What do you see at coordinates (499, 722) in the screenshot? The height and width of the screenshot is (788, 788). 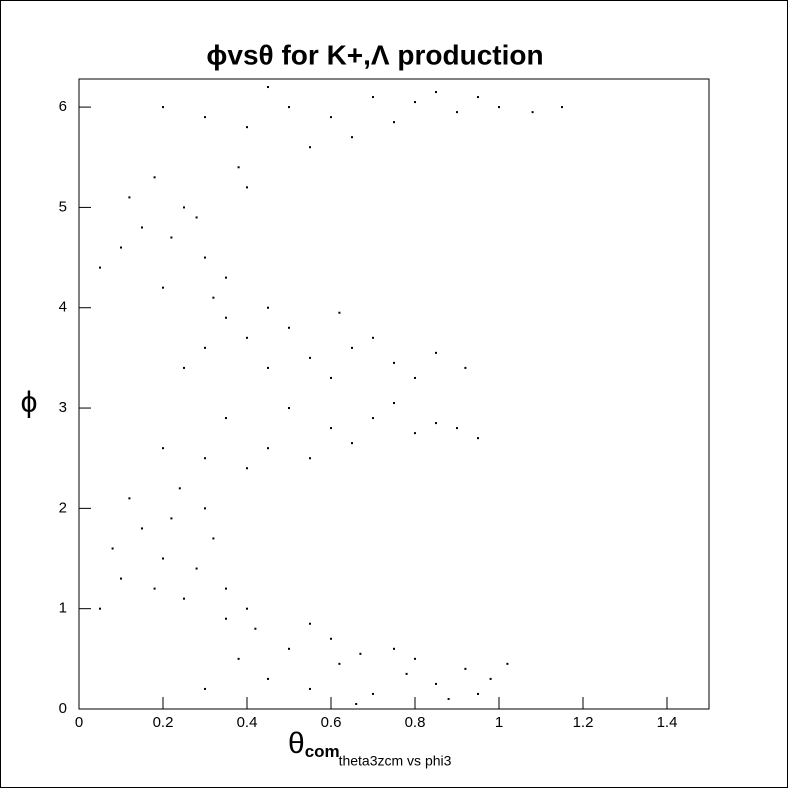 I see `x-tick-label: 1` at bounding box center [499, 722].